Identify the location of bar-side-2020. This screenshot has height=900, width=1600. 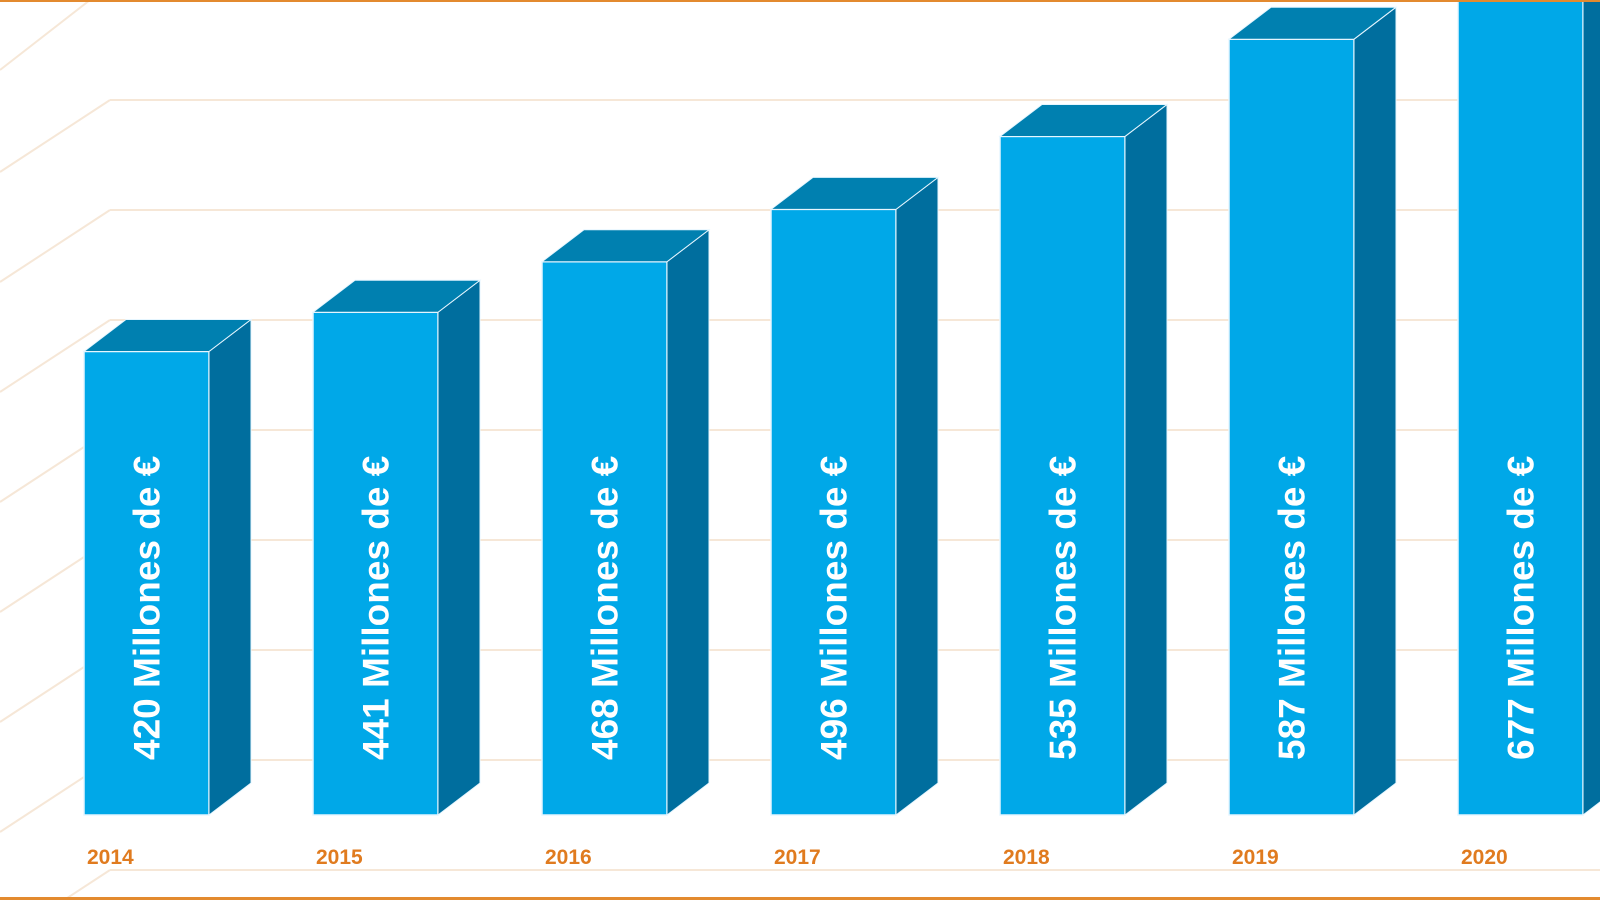
(1591, 408).